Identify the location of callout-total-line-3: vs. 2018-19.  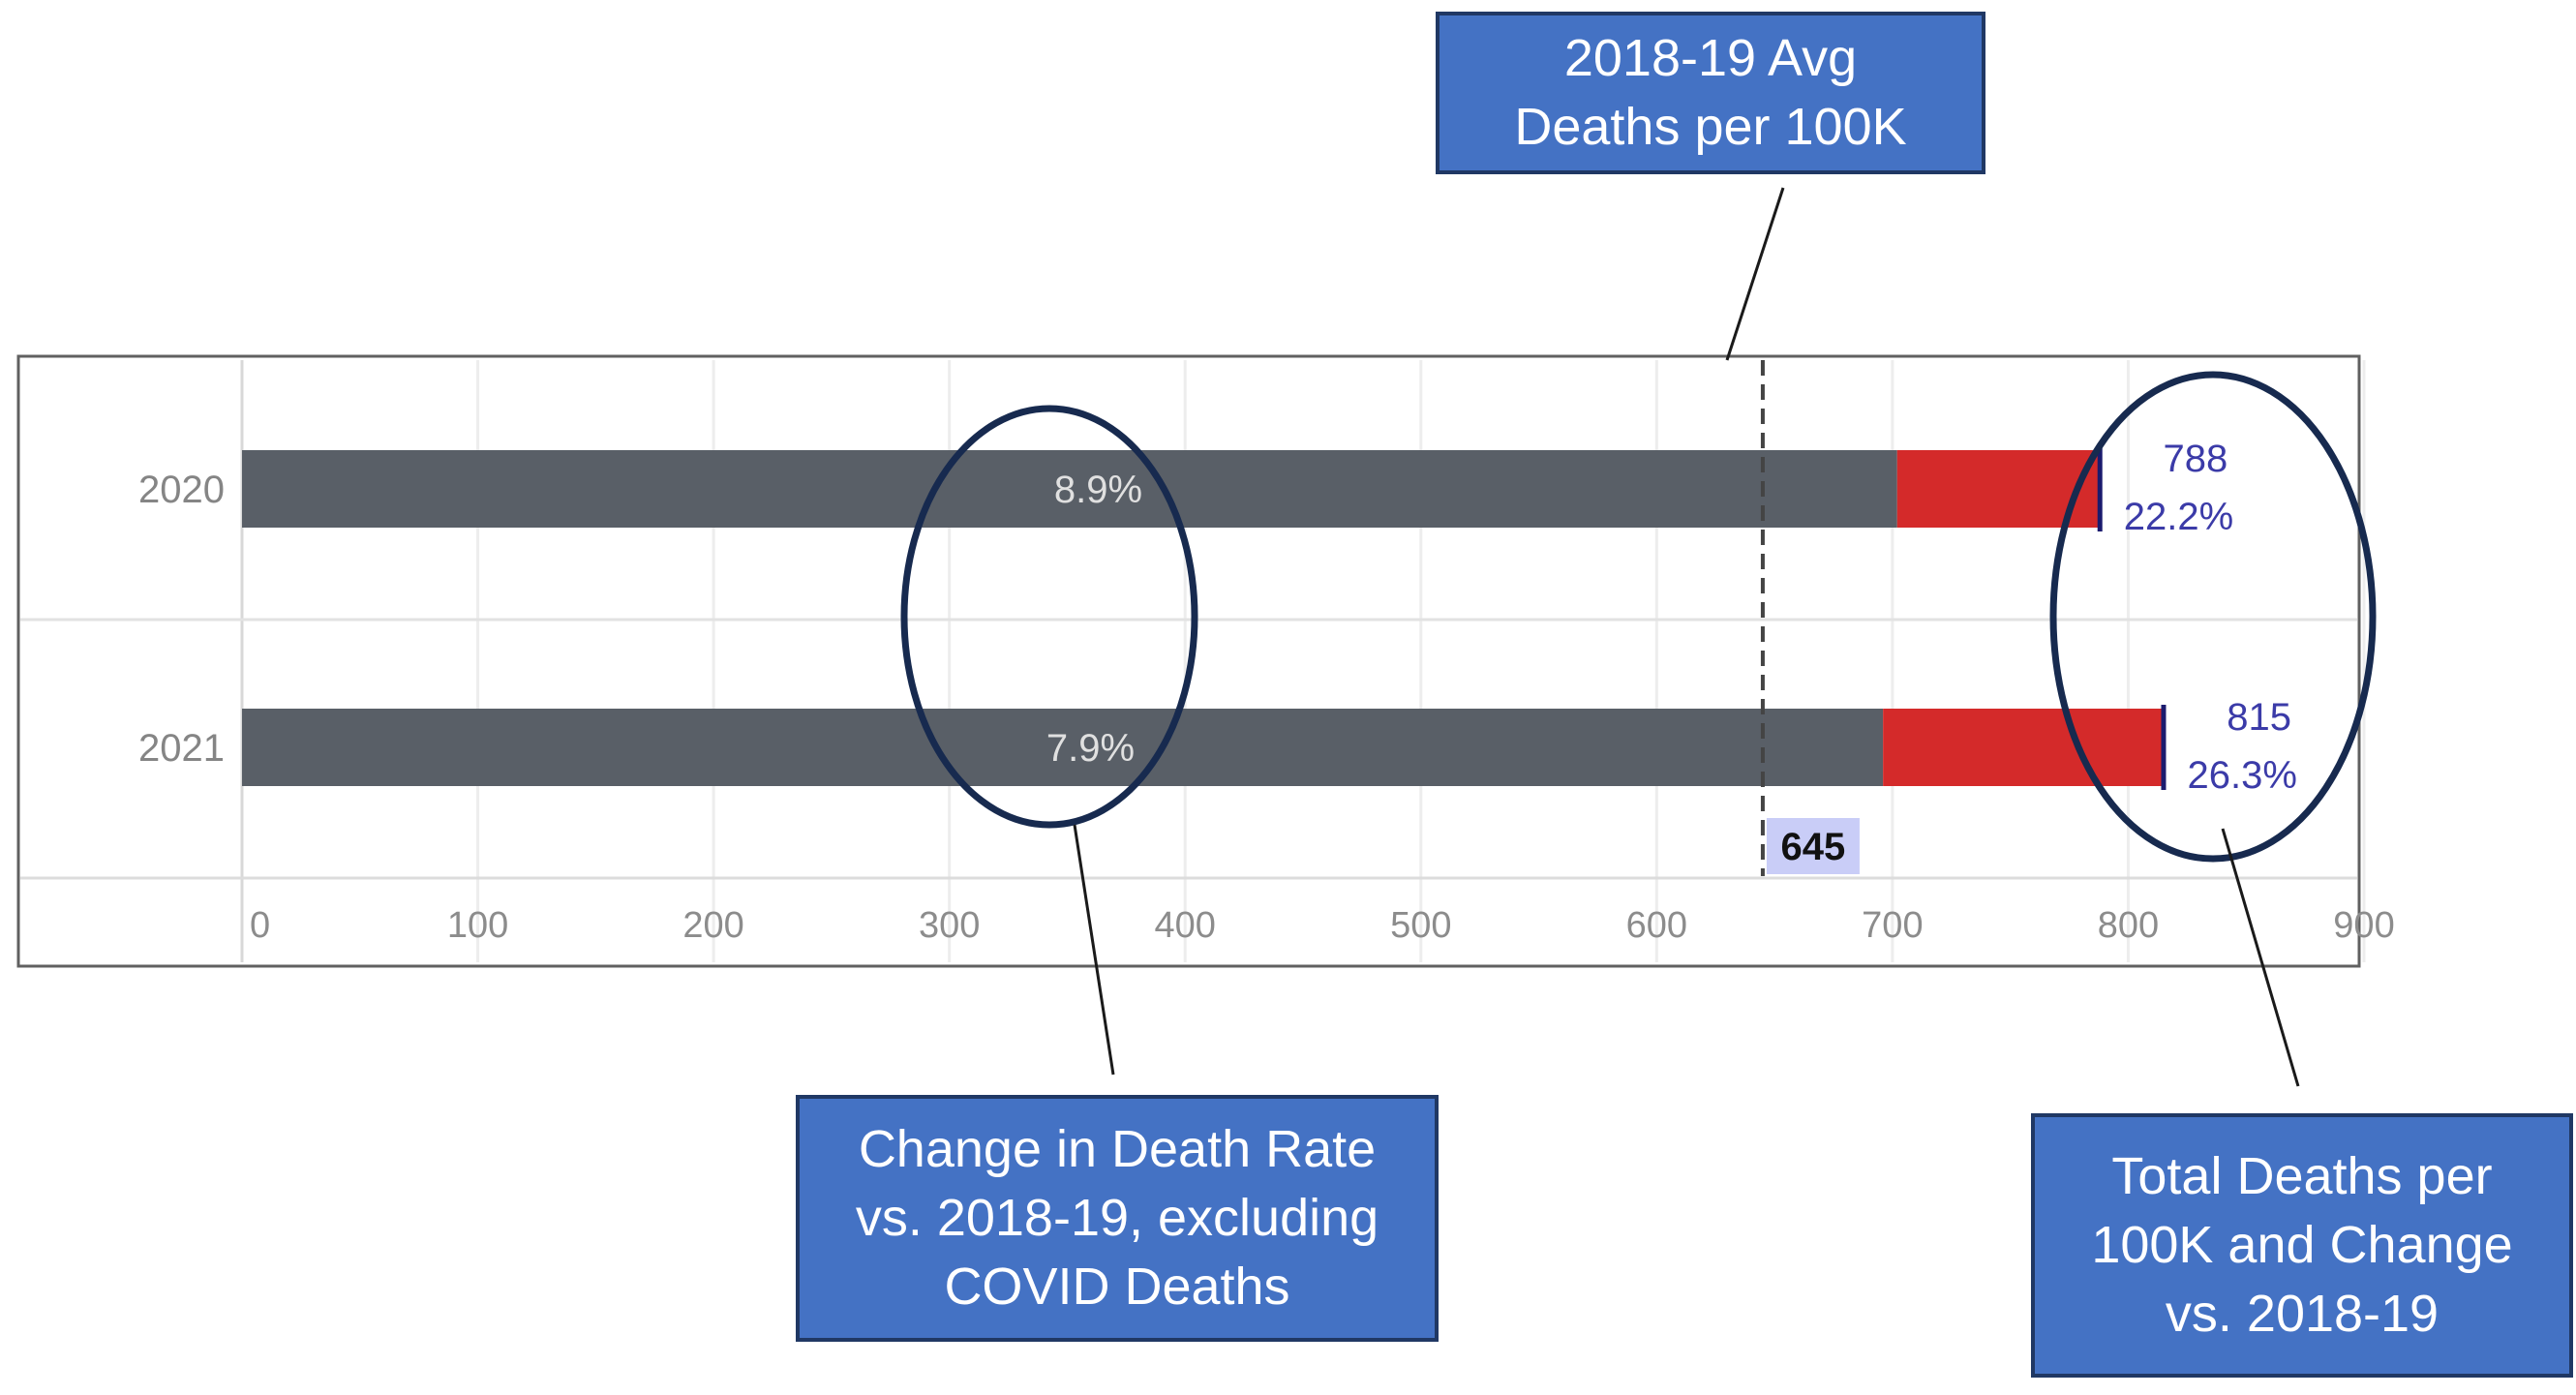
(2302, 1314).